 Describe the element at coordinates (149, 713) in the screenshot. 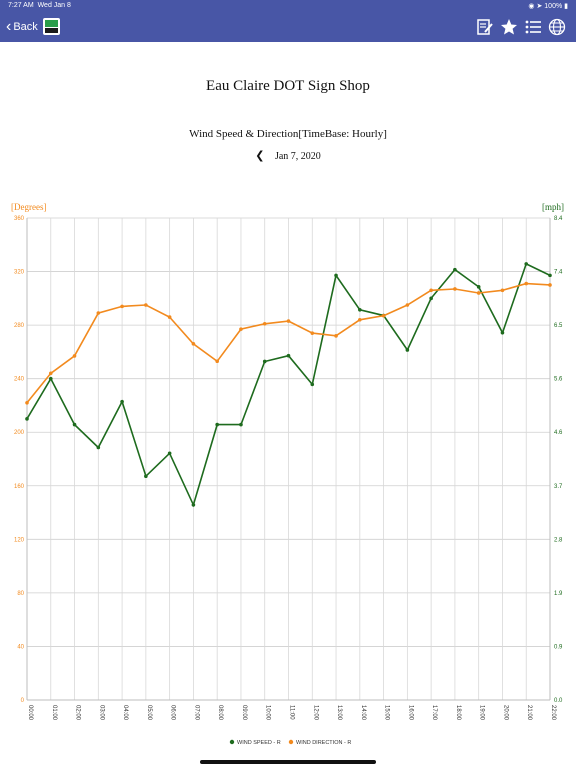

I see `x-tick-label: 05:00` at that location.